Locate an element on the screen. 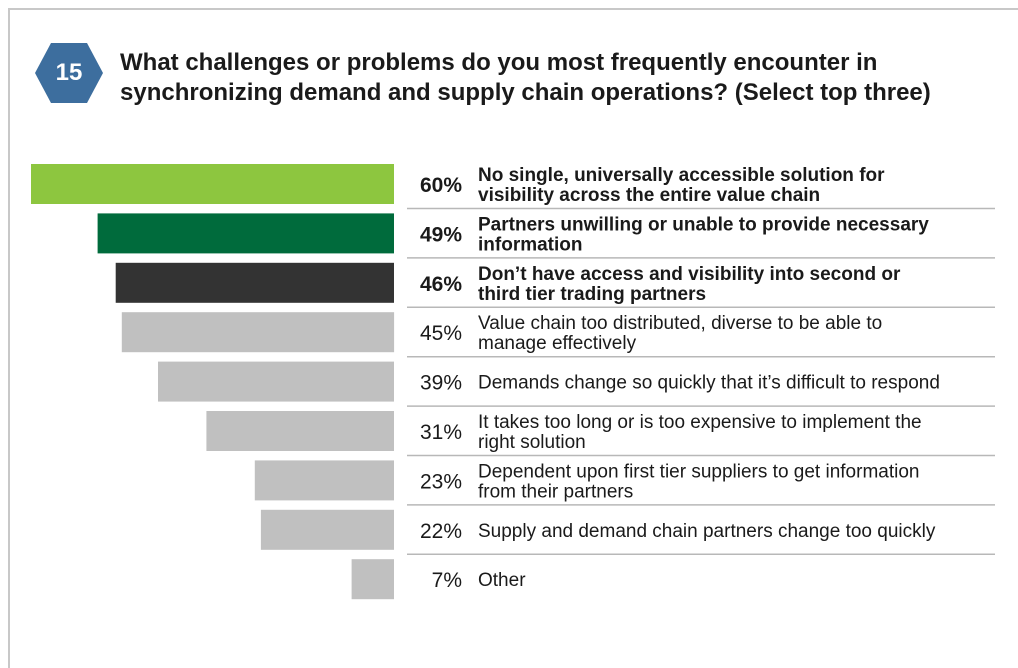 Image resolution: width=1018 pixels, height=668 pixels. category-label-7-line-2: from their partners is located at coordinates (555, 491).